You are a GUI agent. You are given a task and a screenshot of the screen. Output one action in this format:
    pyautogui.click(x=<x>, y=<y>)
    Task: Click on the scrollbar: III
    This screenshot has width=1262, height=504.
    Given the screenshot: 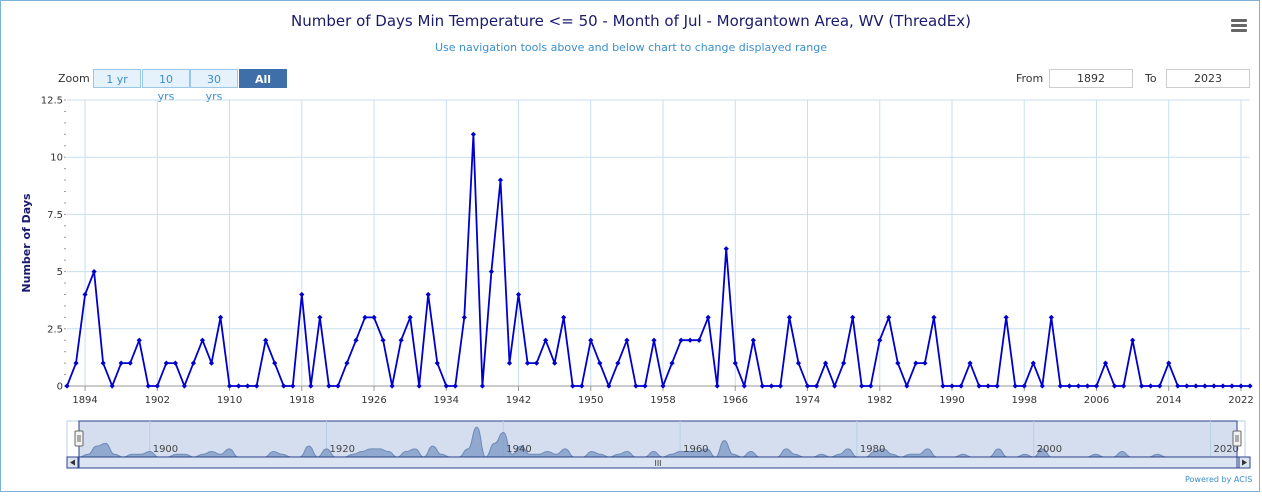 What is the action you would take?
    pyautogui.click(x=658, y=462)
    